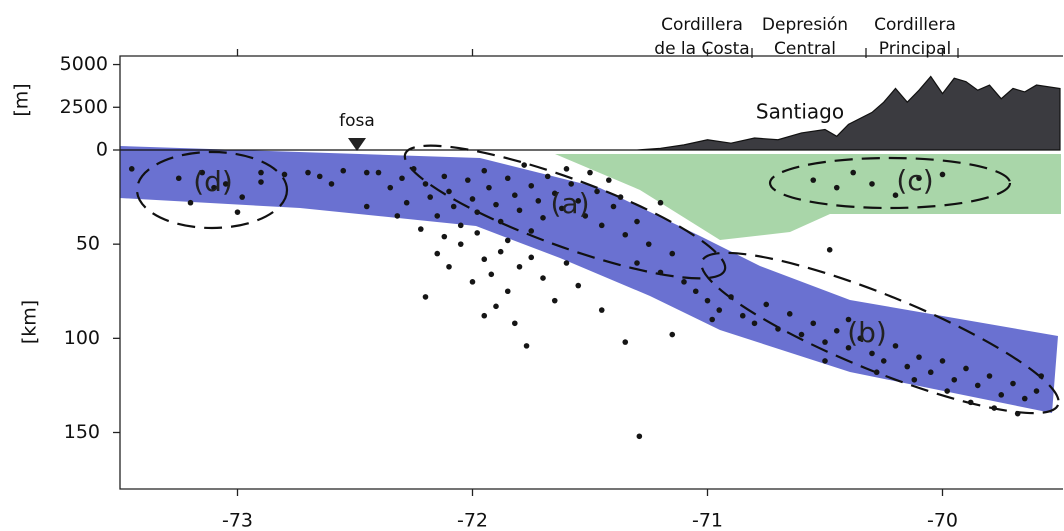  I want to click on zone-a, so click(565, 212).